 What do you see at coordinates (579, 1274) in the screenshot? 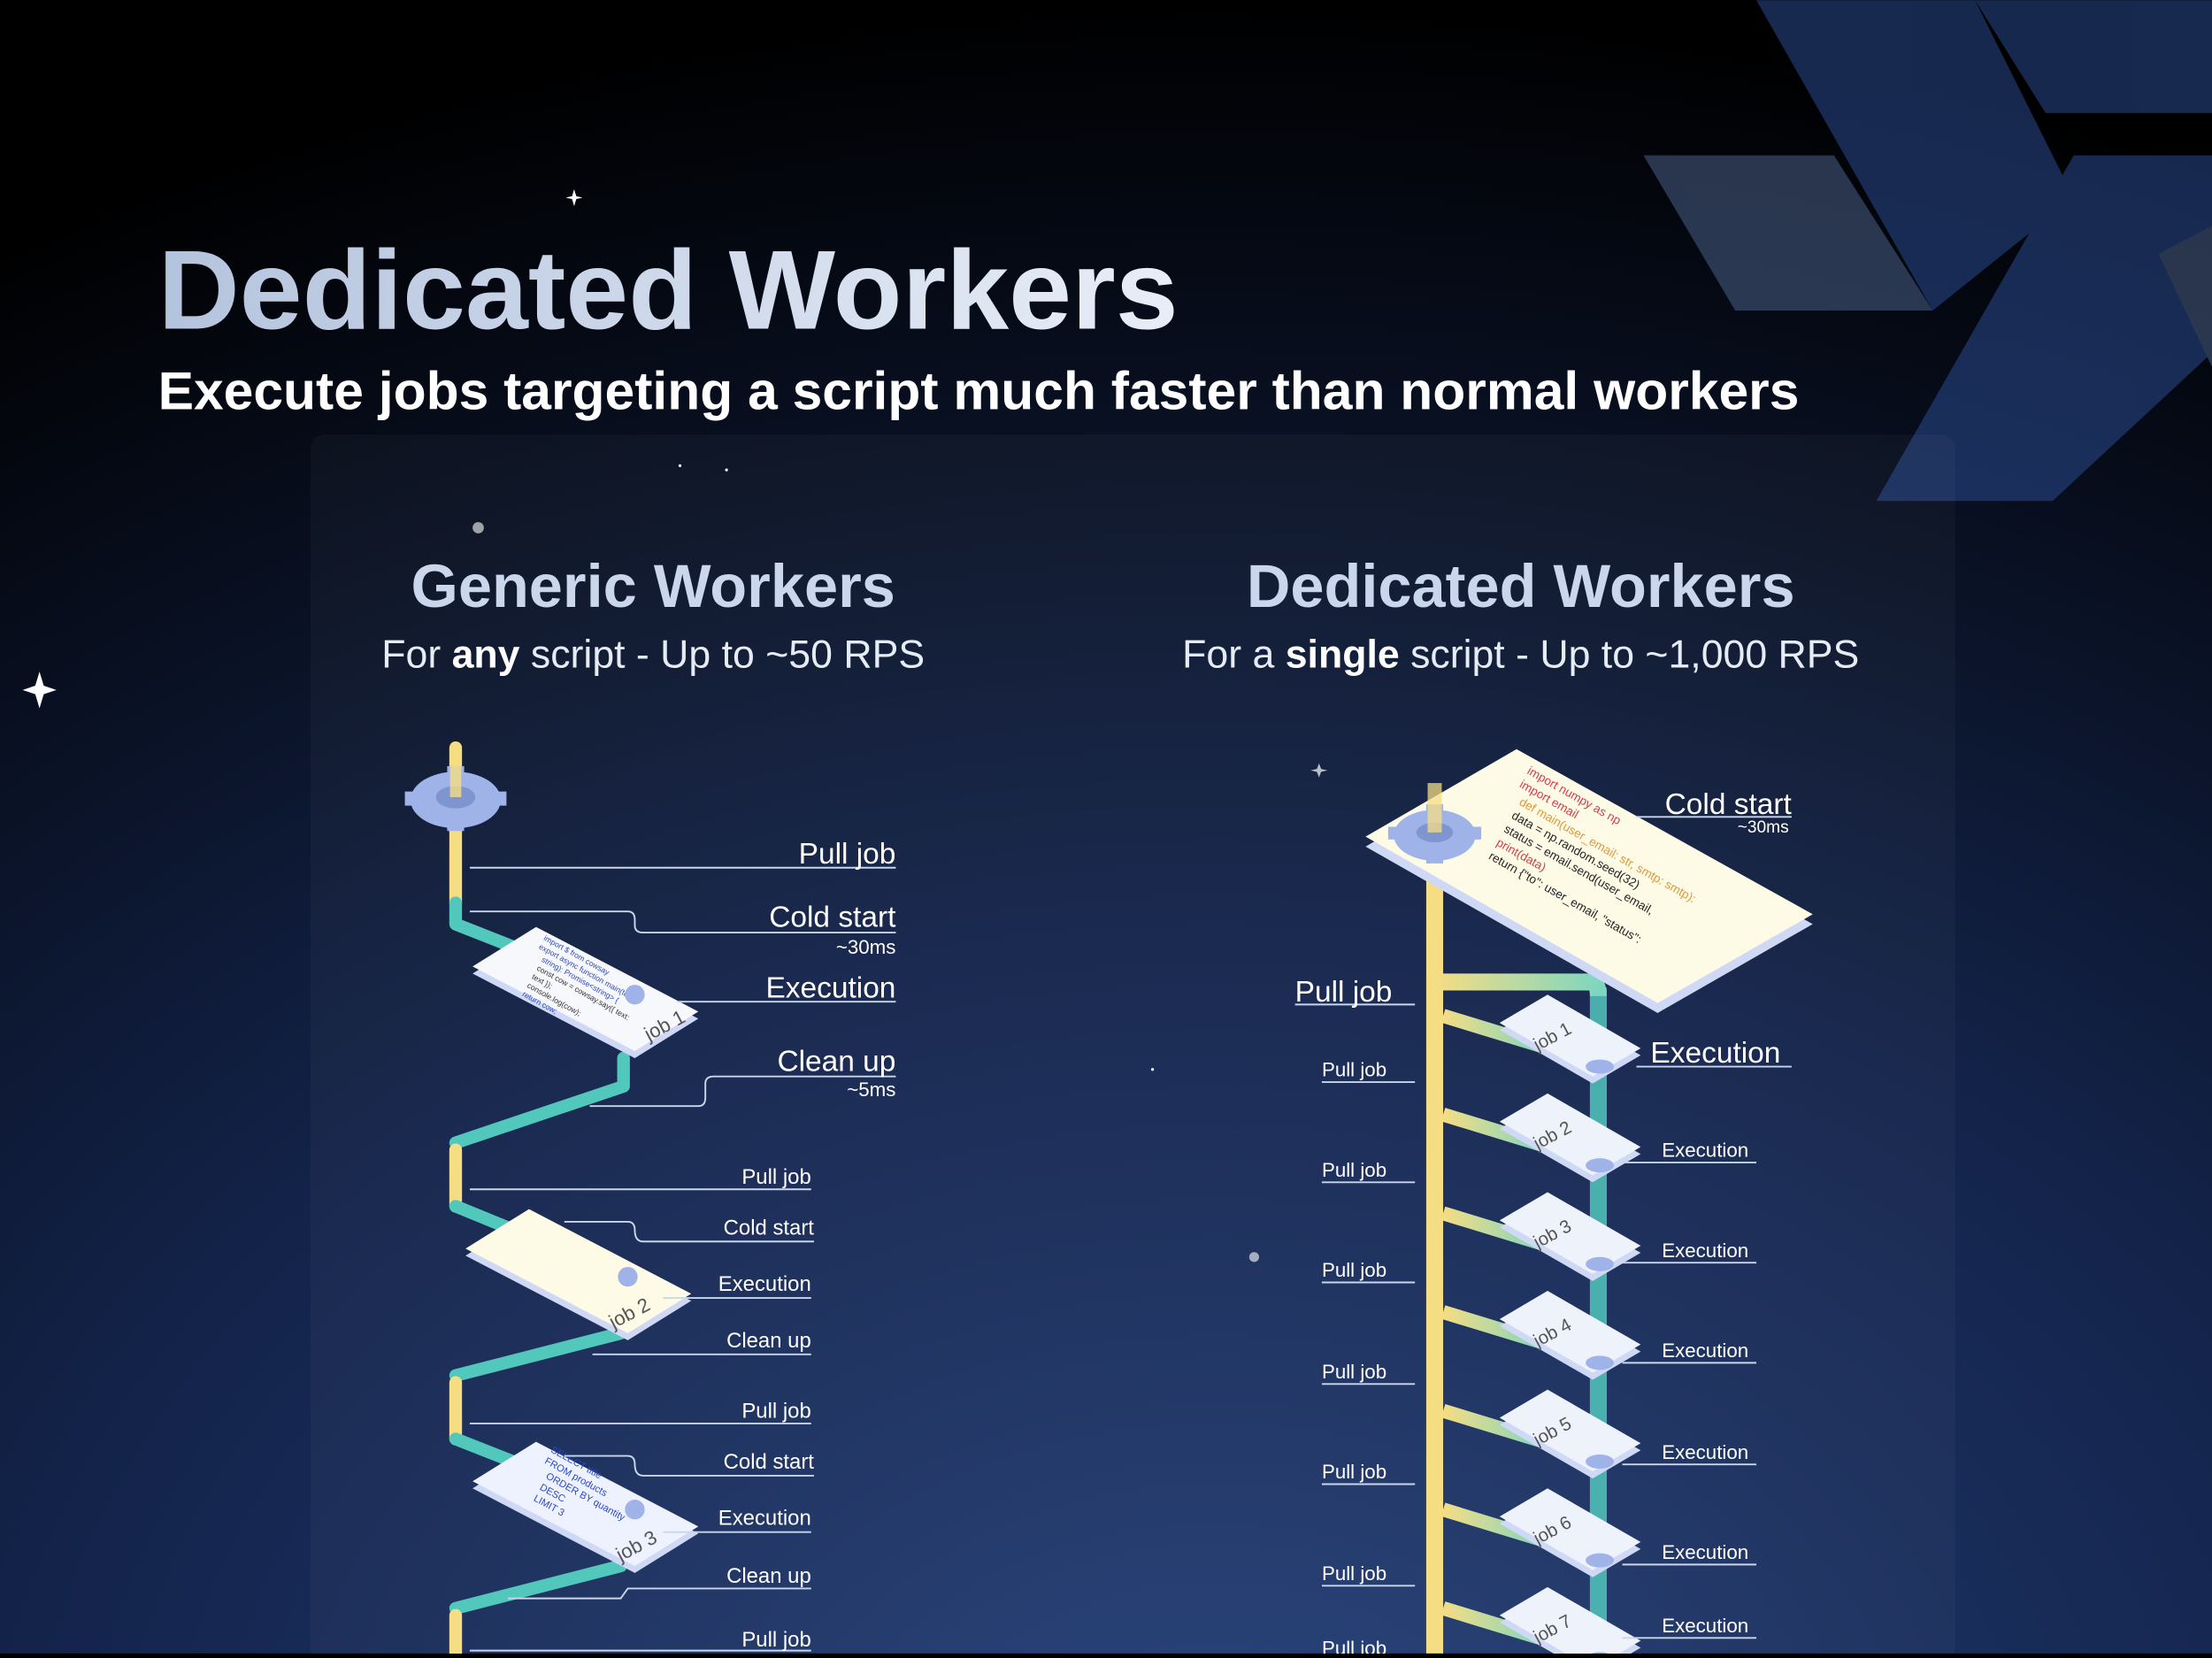
I see `job-card-2: job 2` at bounding box center [579, 1274].